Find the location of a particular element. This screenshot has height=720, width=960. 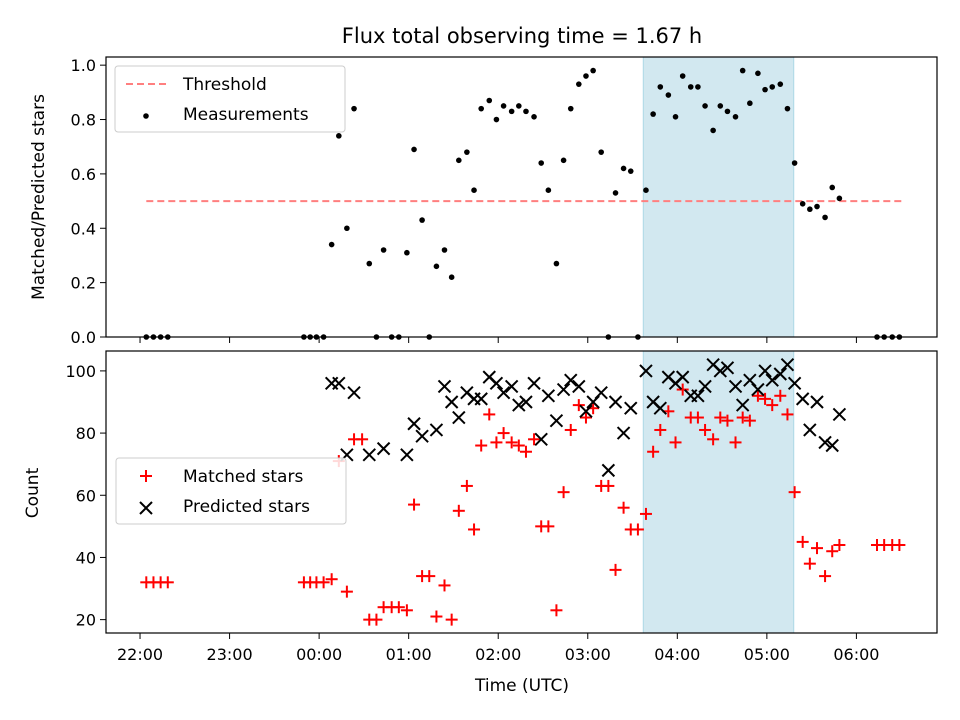

x-tick-label: 05:00 is located at coordinates (767, 654).